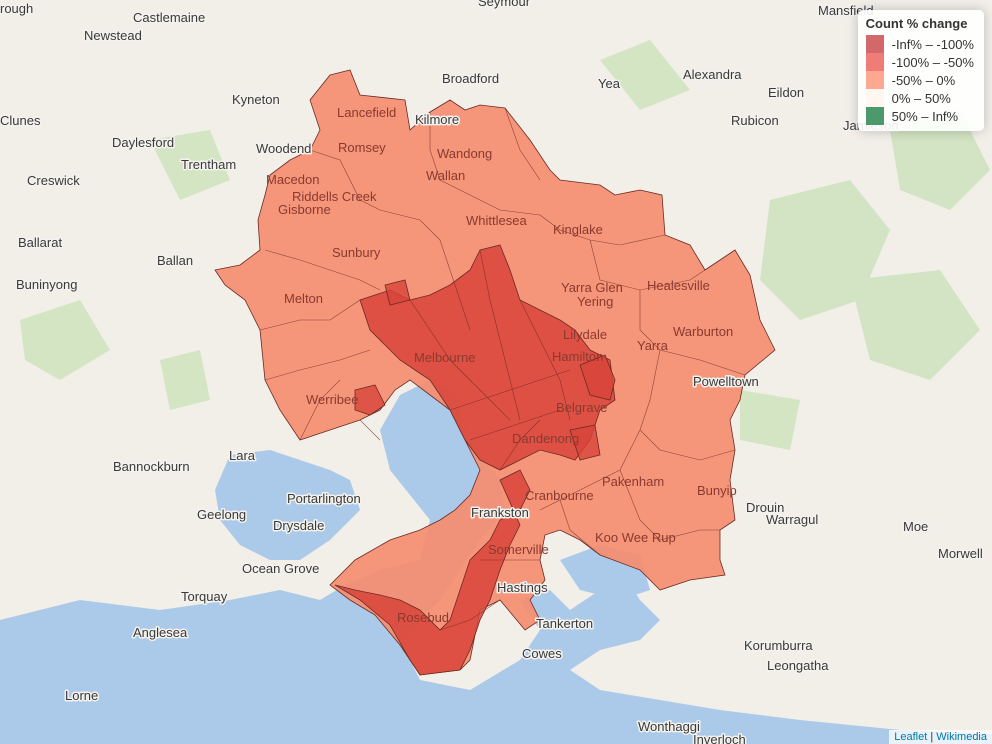  I want to click on place-label-gisborne: Gisborne, so click(304, 209).